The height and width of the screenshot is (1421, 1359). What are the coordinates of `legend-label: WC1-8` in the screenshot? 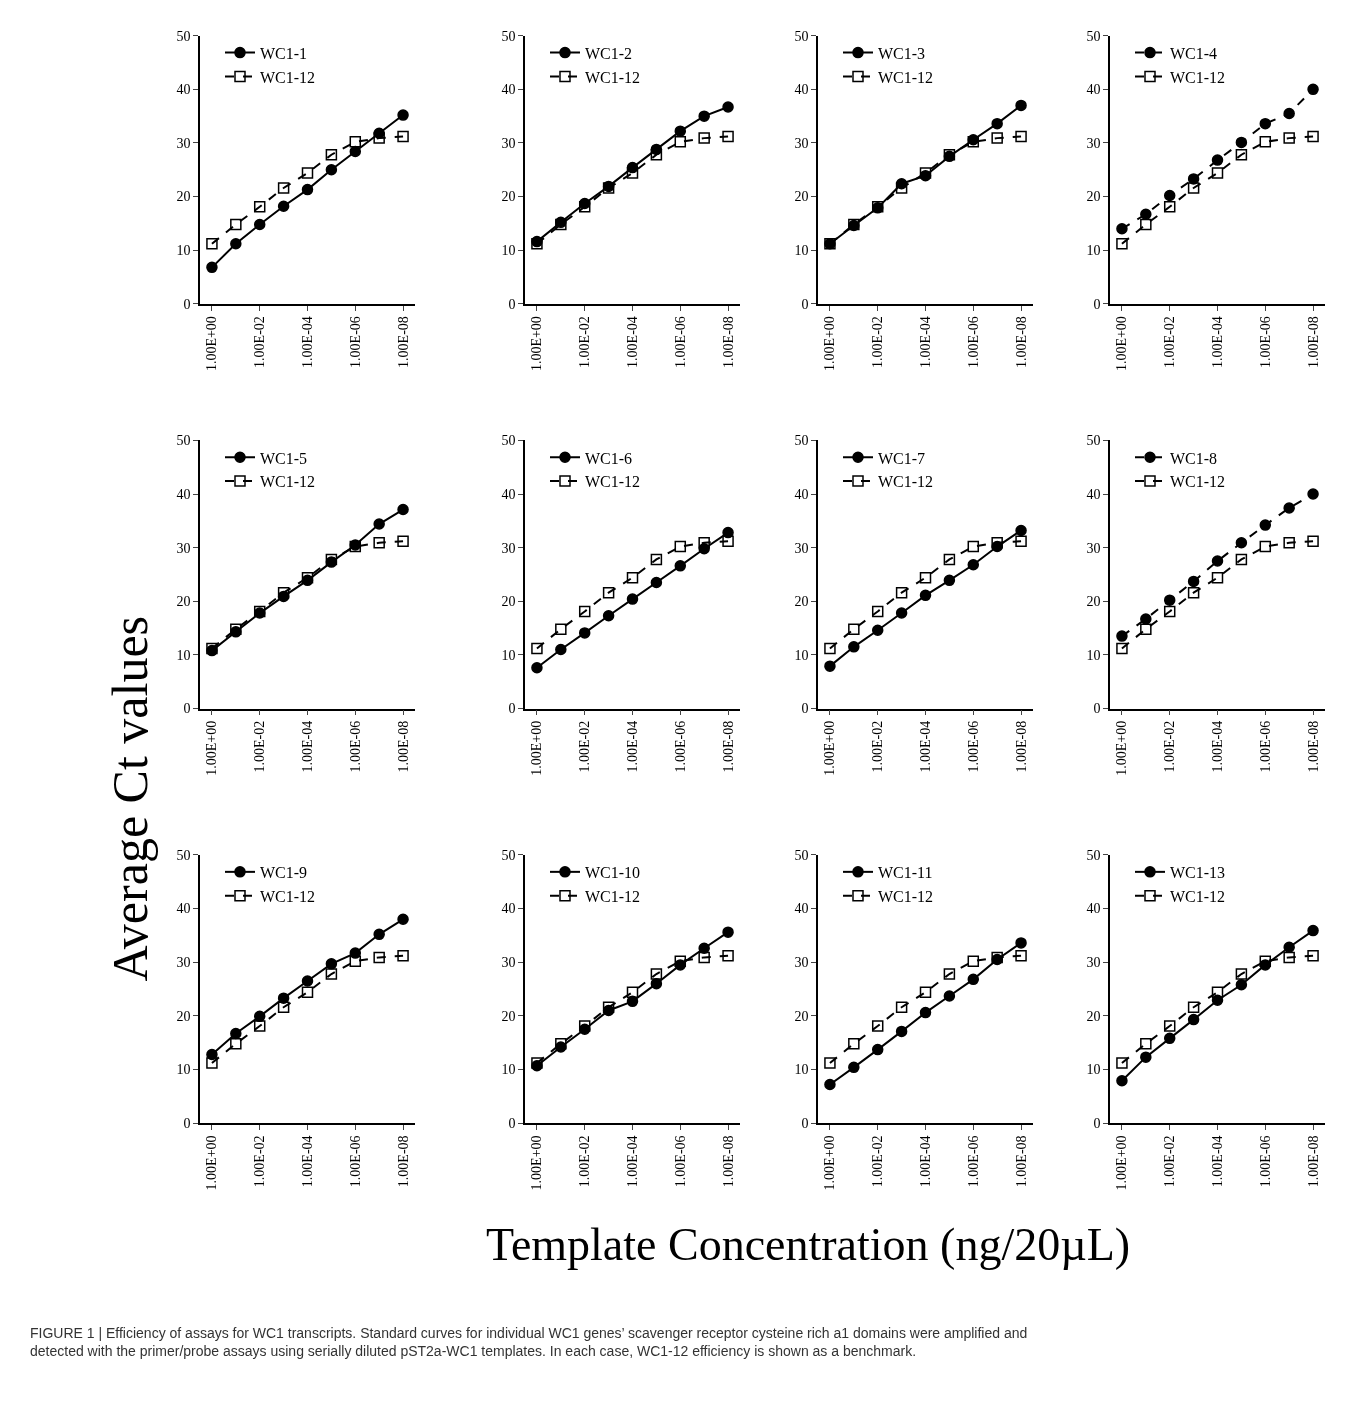 It's located at (1194, 458).